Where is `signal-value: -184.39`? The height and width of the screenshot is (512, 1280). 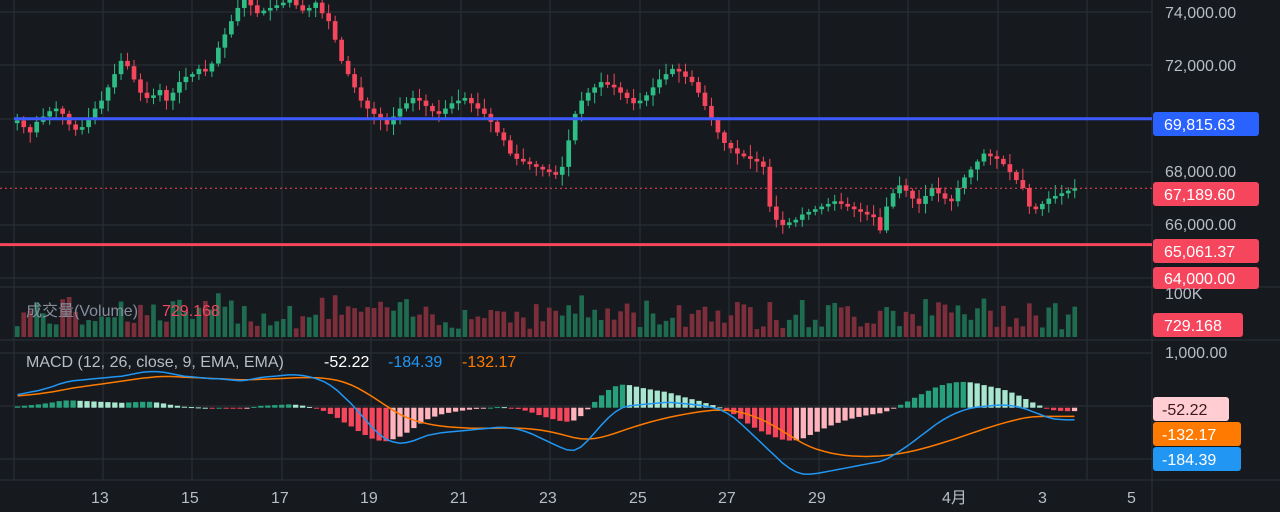
signal-value: -184.39 is located at coordinates (415, 362).